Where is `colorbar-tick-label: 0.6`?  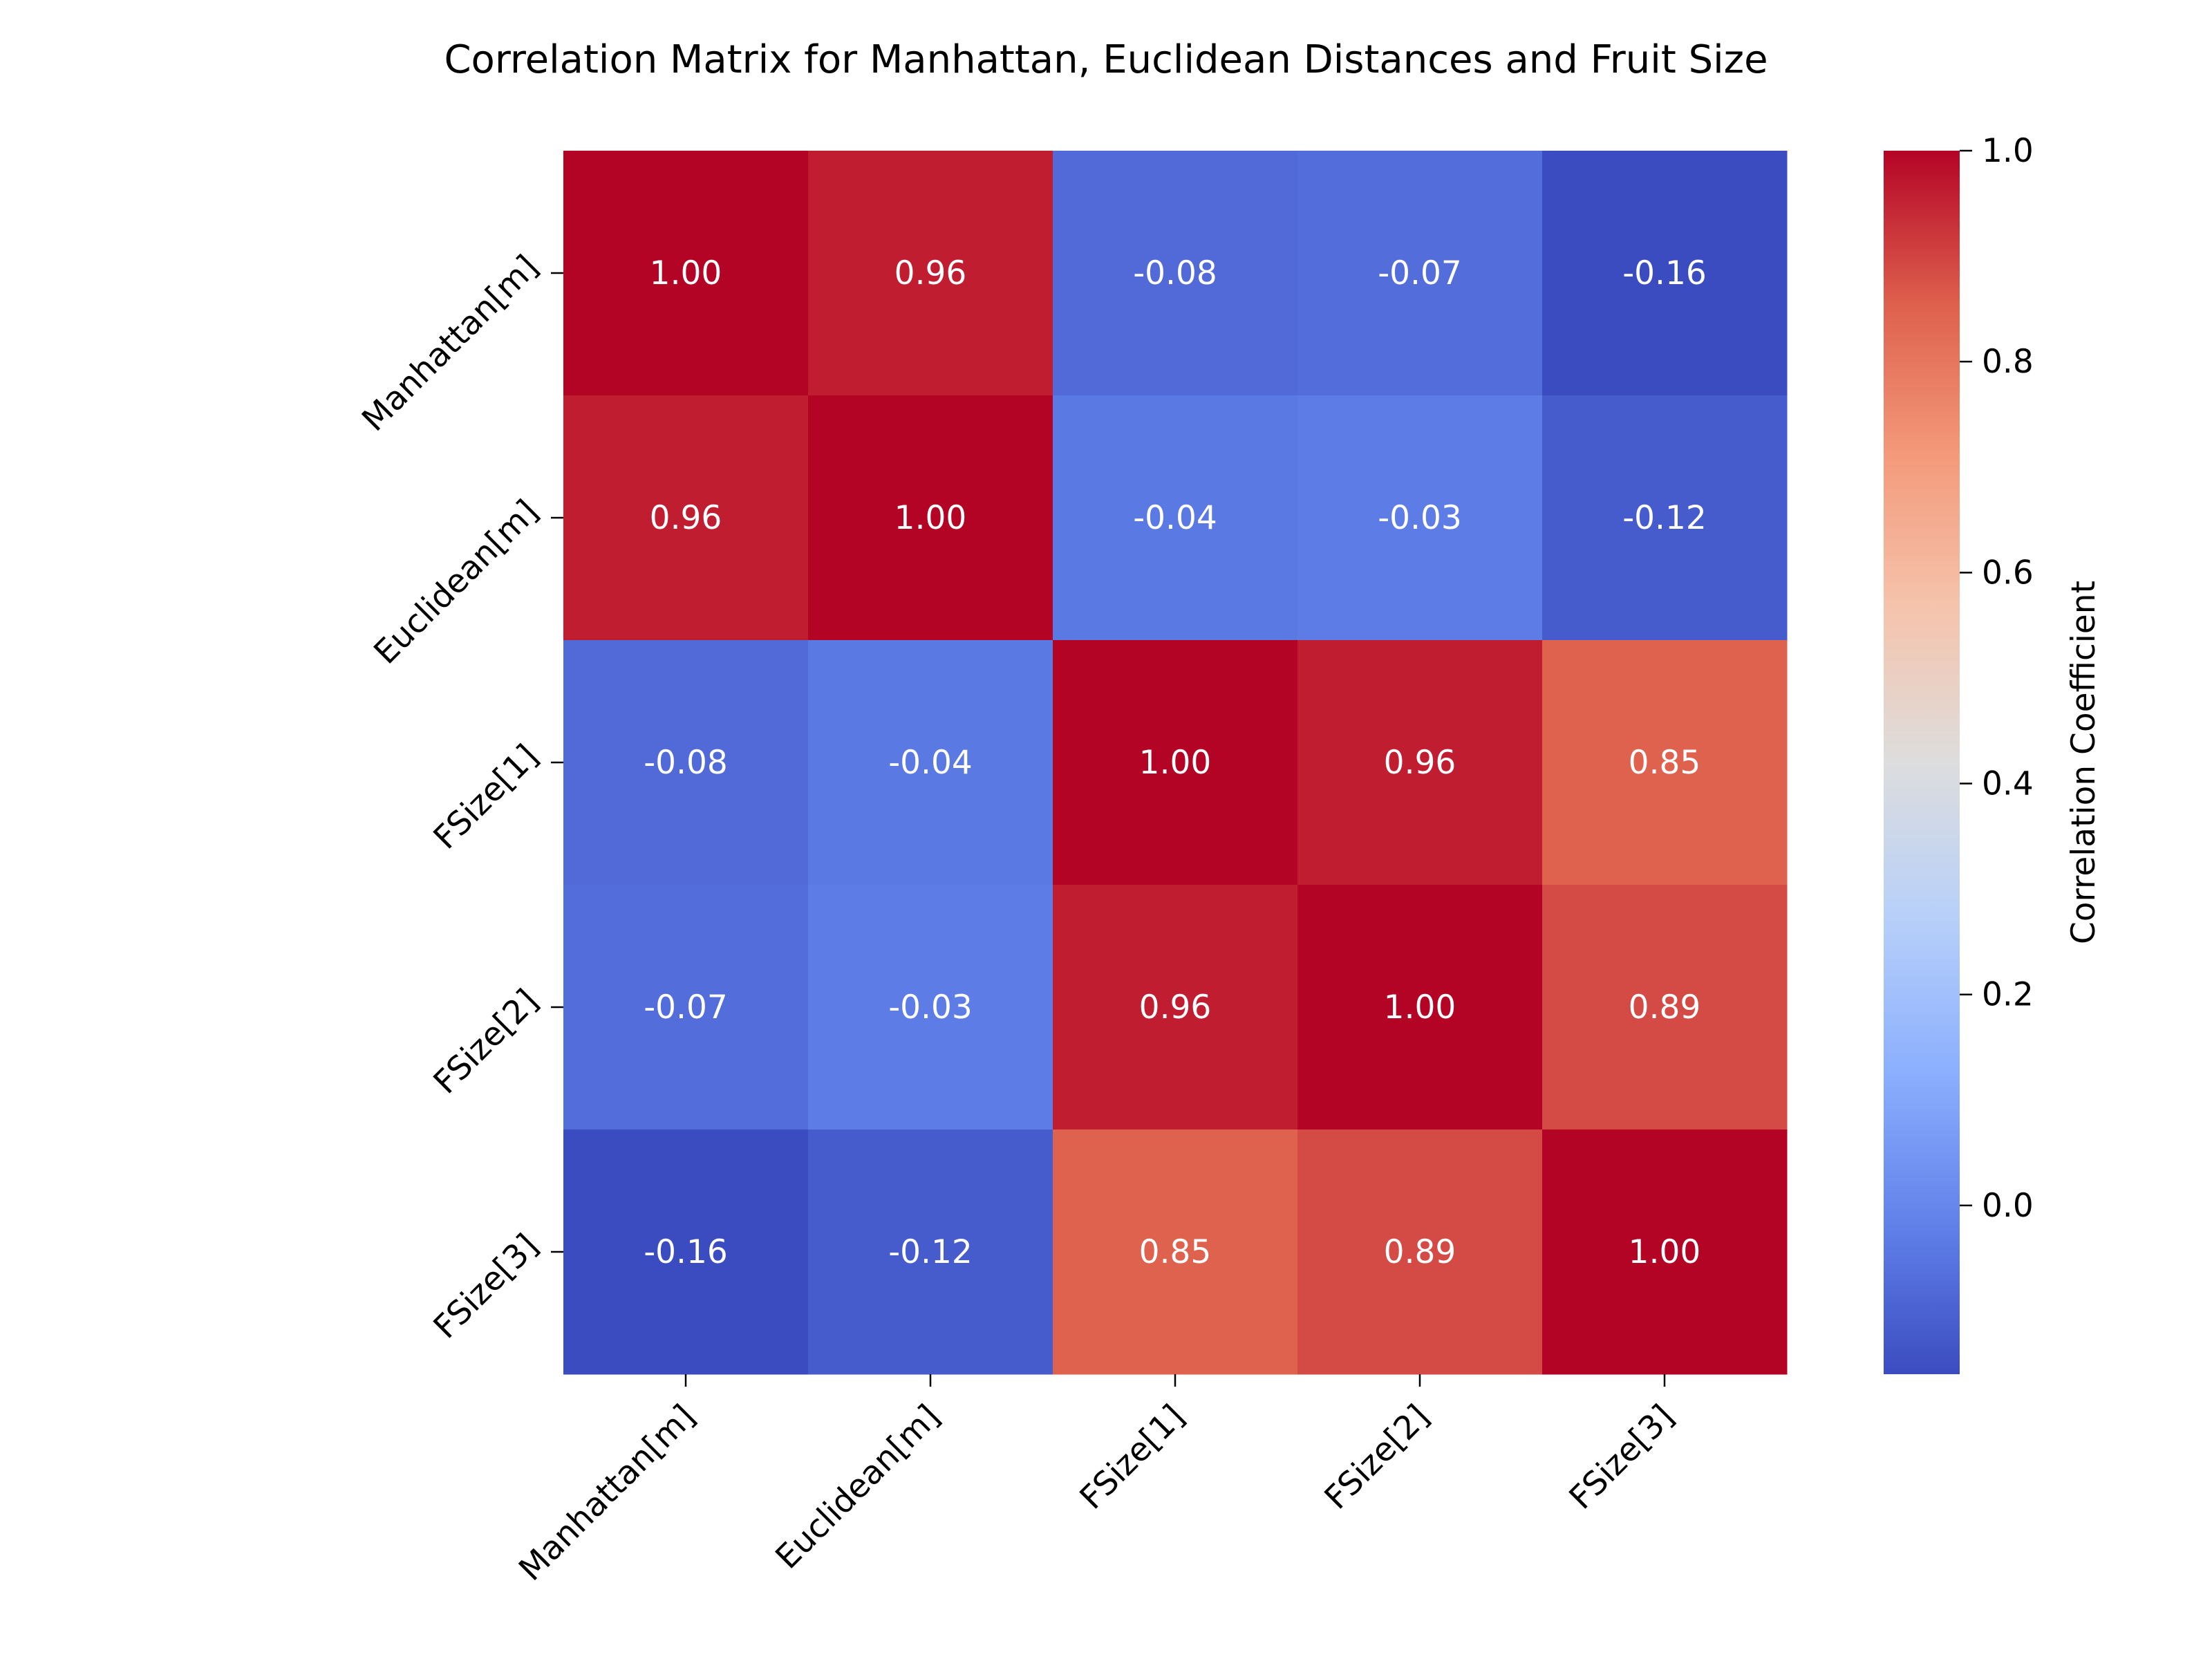
colorbar-tick-label: 0.6 is located at coordinates (2008, 573).